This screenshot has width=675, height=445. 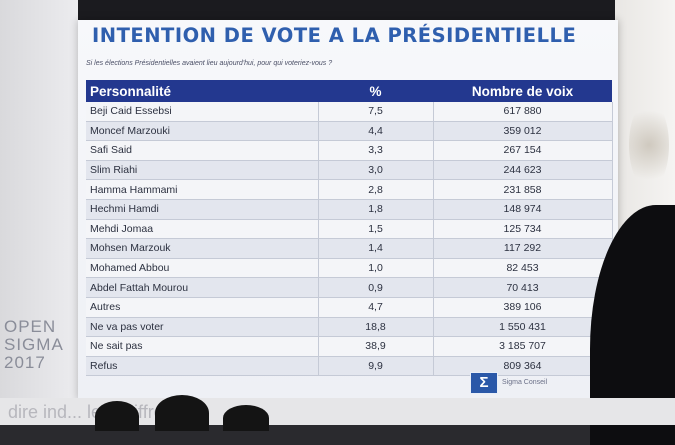 I want to click on audience-heads, so click(x=190, y=413).